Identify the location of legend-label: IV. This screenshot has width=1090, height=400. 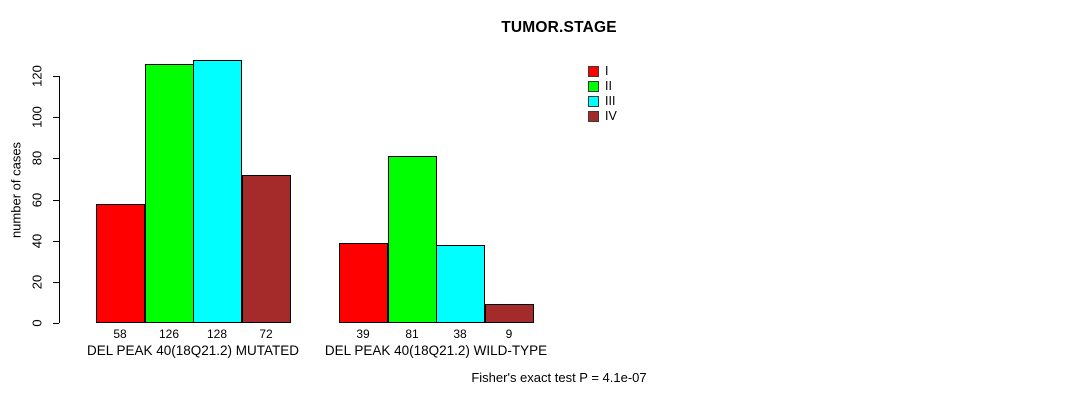
(611, 116).